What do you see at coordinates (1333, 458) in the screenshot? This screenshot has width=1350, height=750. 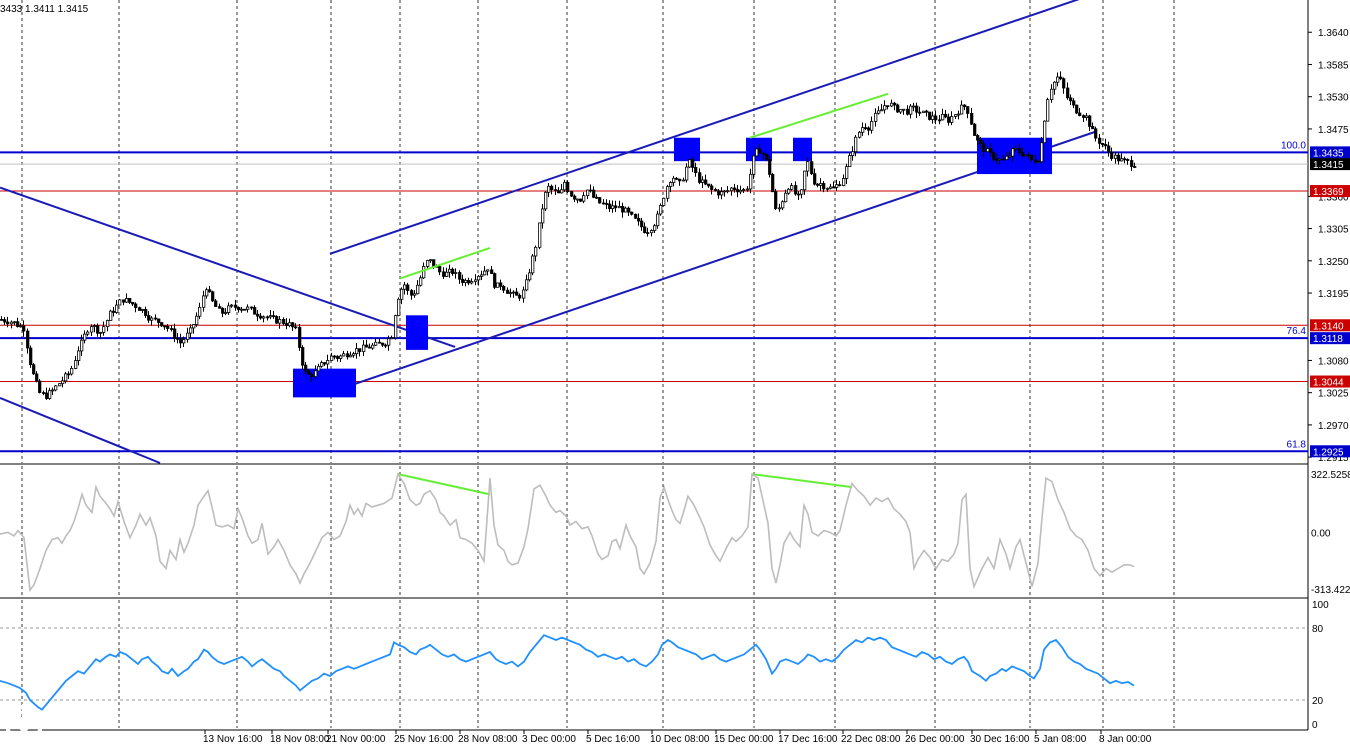 I see `price-tick-label: 1.2915` at bounding box center [1333, 458].